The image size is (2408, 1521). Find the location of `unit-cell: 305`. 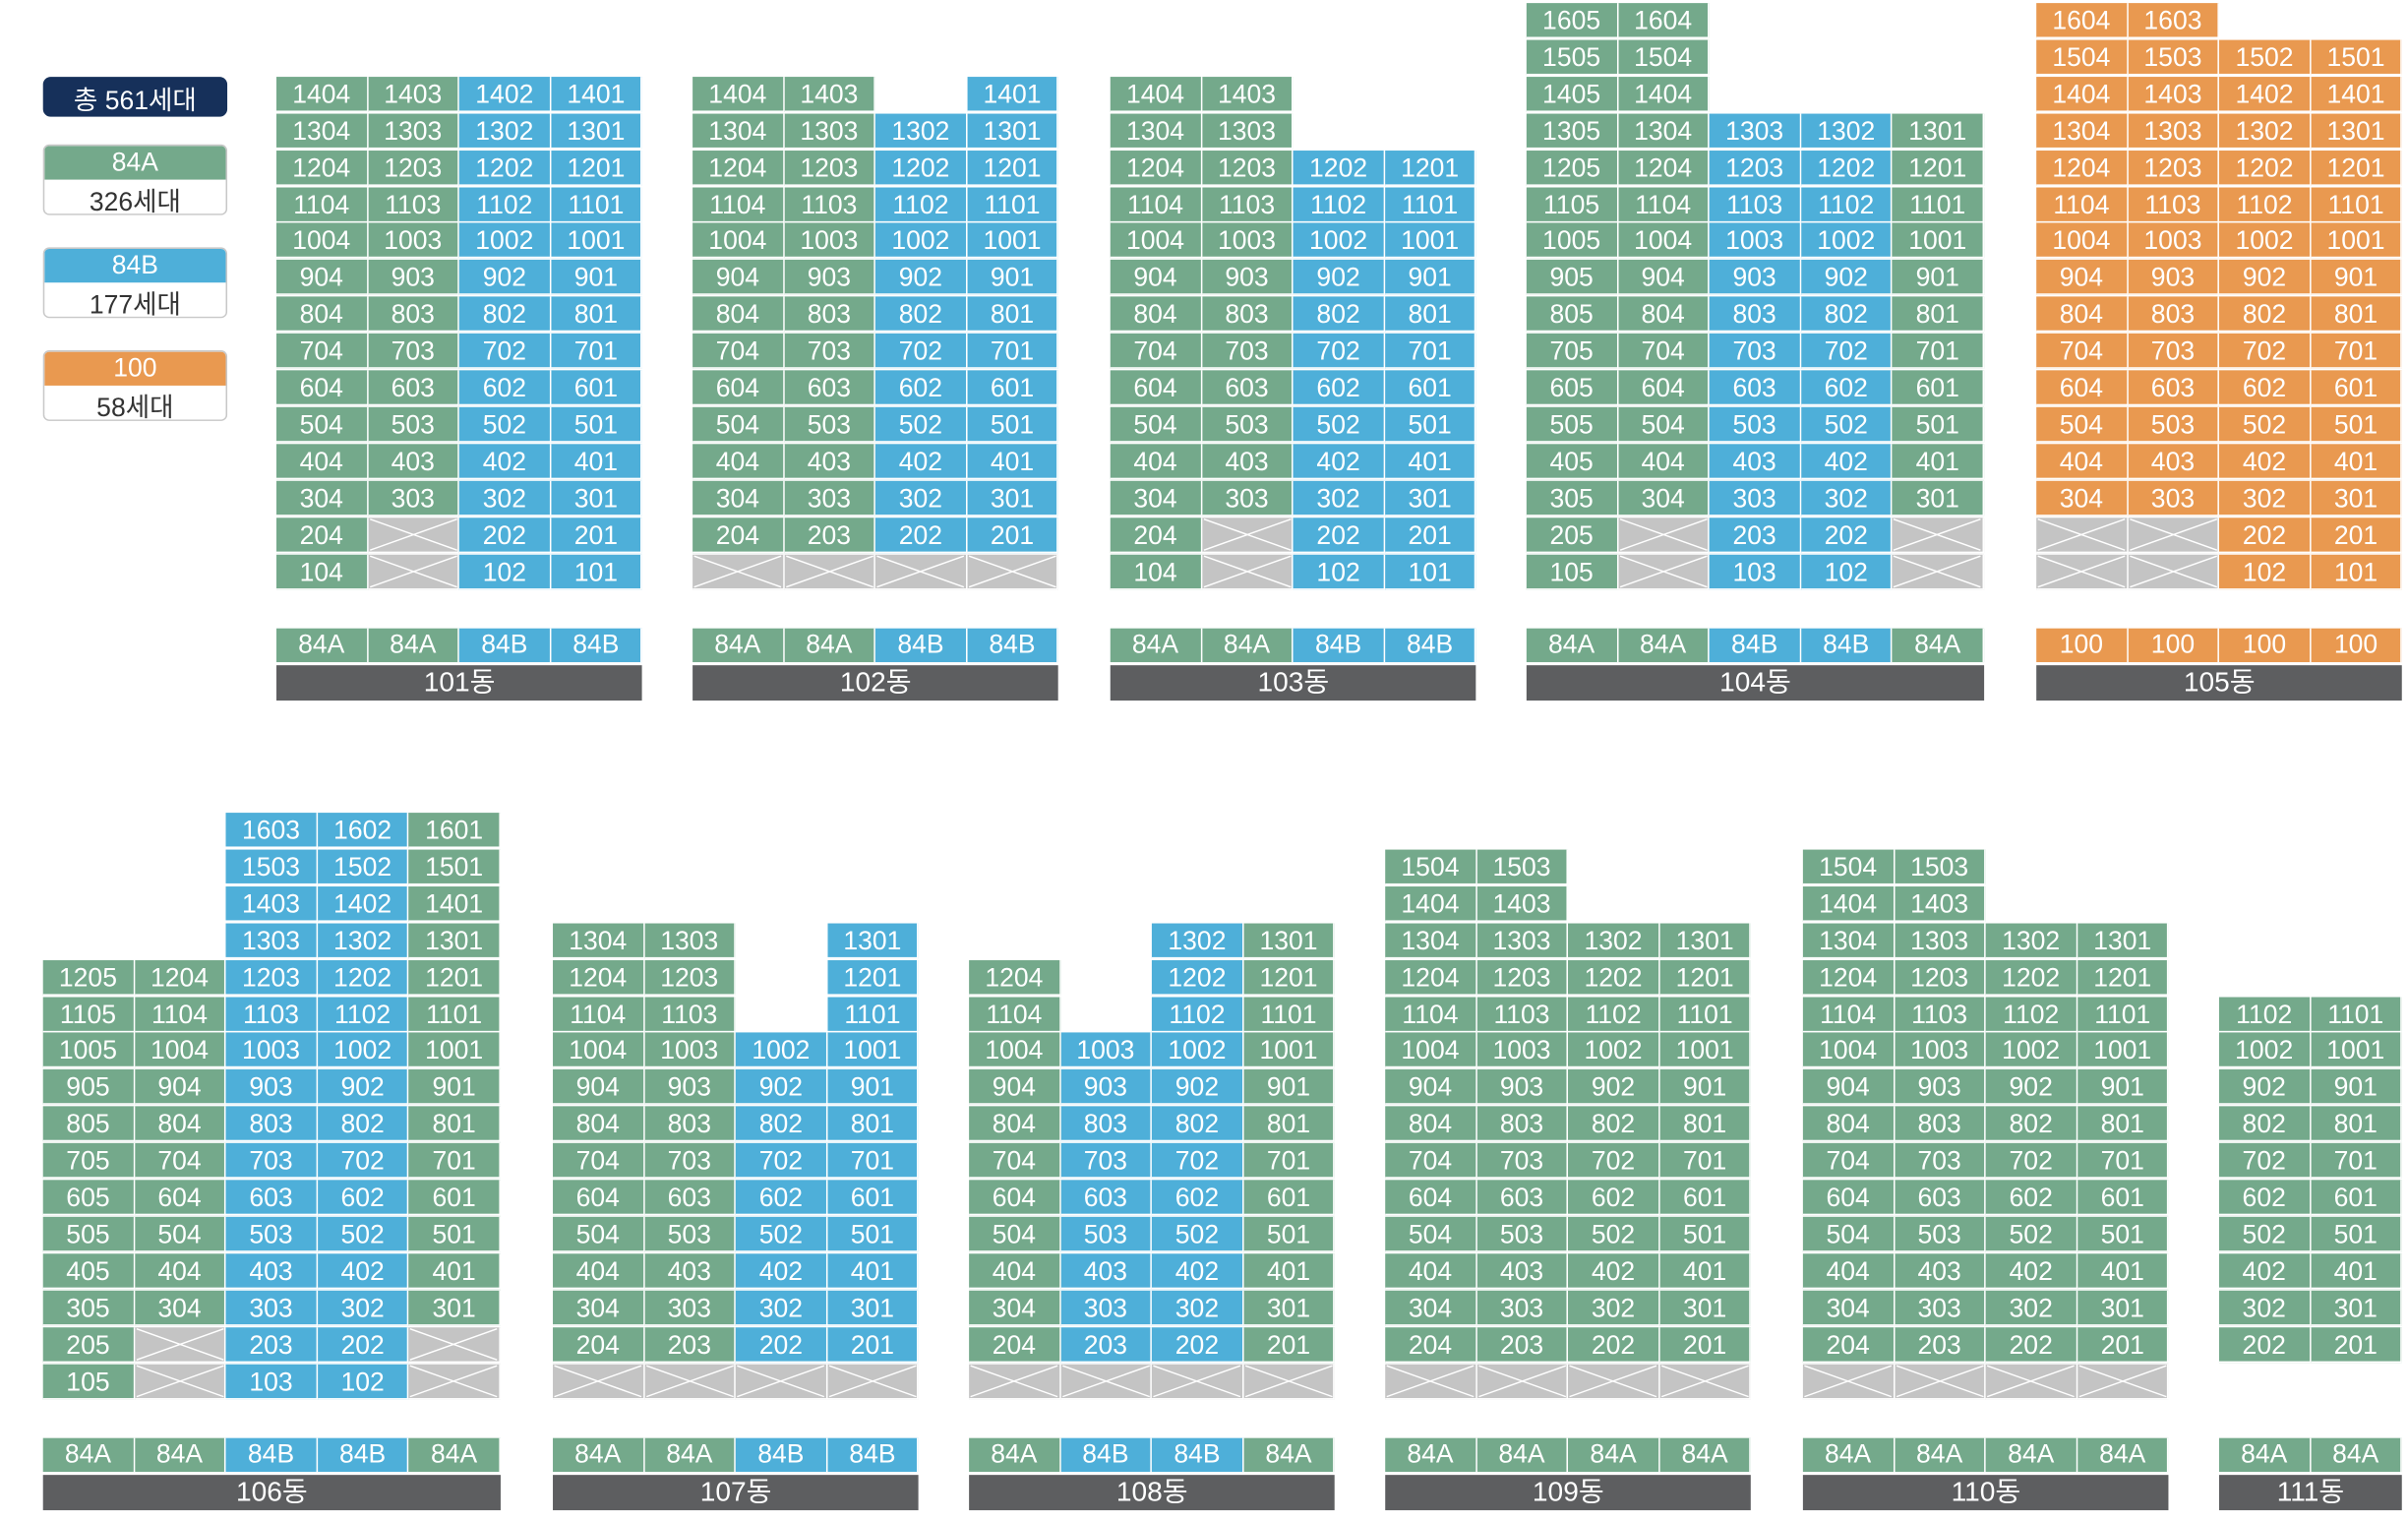

unit-cell: 305 is located at coordinates (1572, 498).